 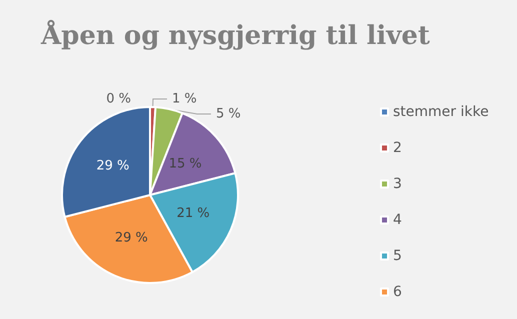 I want to click on legend-label: 6, so click(x=397, y=292).